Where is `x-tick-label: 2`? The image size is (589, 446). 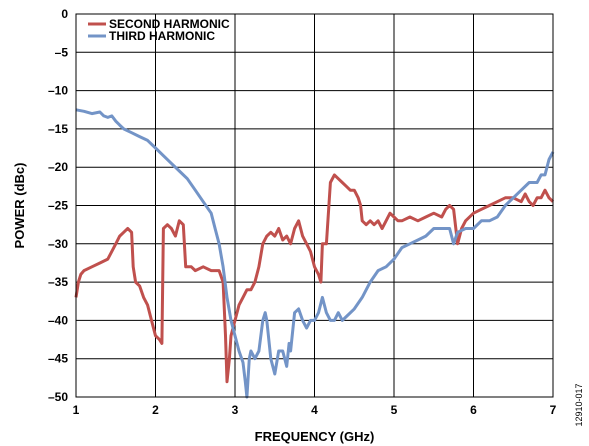 x-tick-label: 2 is located at coordinates (155, 410).